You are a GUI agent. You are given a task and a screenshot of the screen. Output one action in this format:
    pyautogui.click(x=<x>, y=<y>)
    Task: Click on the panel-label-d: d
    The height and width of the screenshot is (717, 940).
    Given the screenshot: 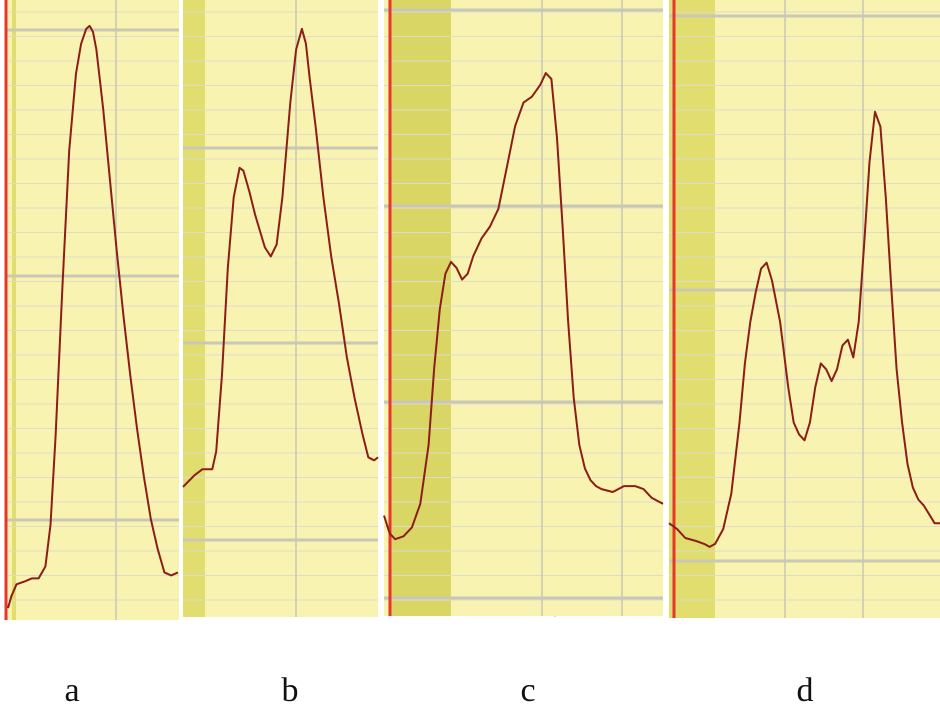 What is the action you would take?
    pyautogui.click(x=805, y=690)
    